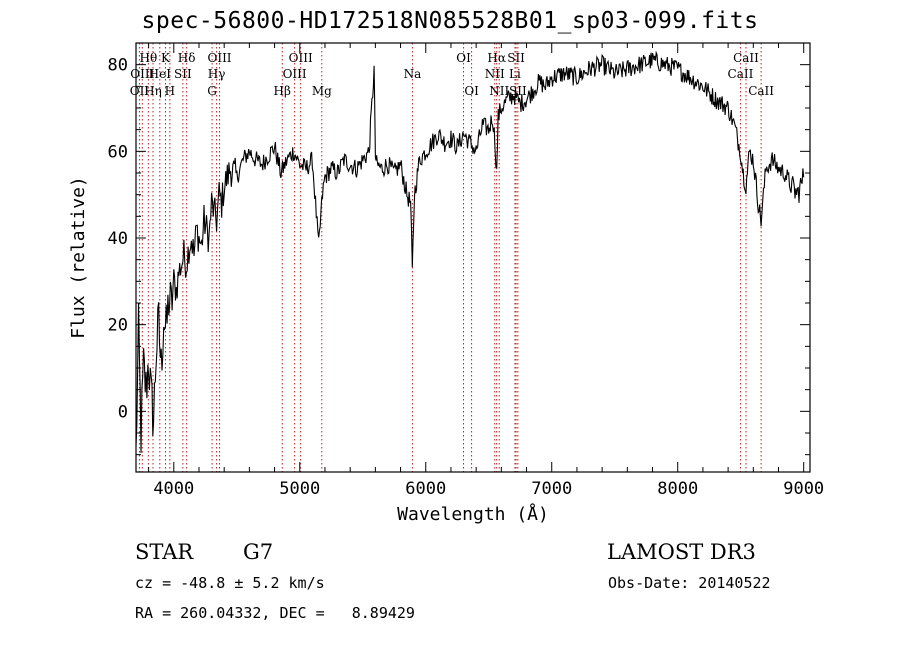 This screenshot has width=900, height=649. I want to click on x-tick-label: 8000, so click(677, 489).